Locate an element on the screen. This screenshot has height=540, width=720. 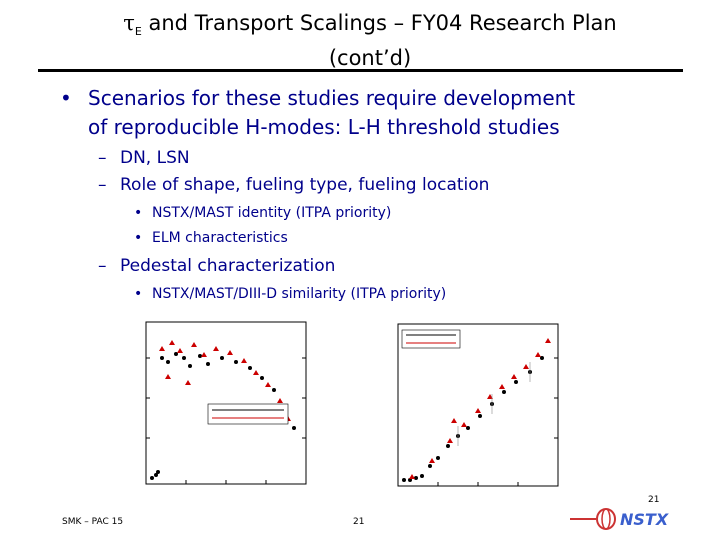
sub-bullet-pedestal: Pedestal characterization is located at coordinates (228, 266).